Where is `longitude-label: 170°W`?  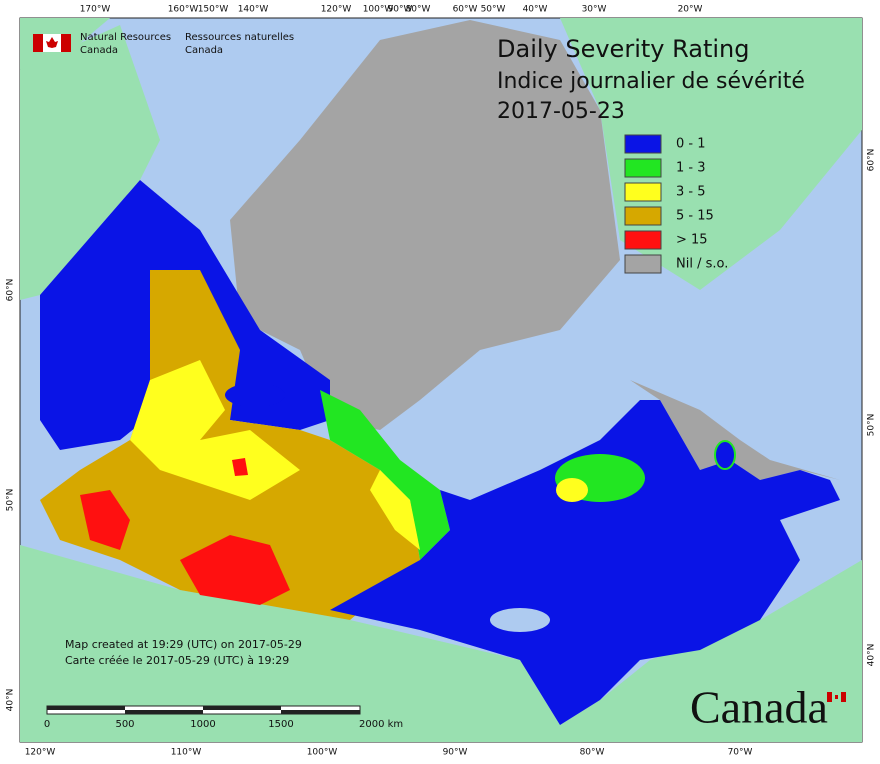
longitude-label: 170°W is located at coordinates (95, 10).